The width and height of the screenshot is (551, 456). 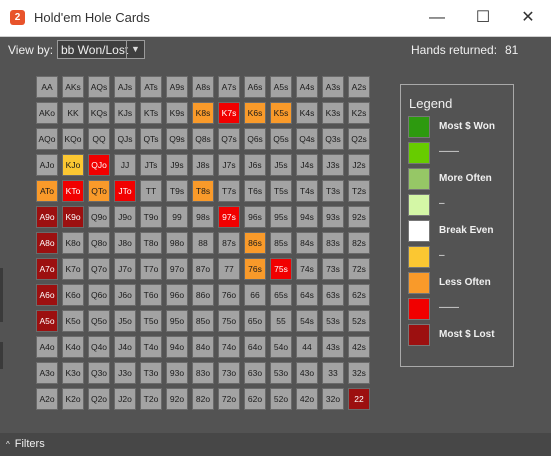 What do you see at coordinates (177, 217) in the screenshot?
I see `hand-cell: 99` at bounding box center [177, 217].